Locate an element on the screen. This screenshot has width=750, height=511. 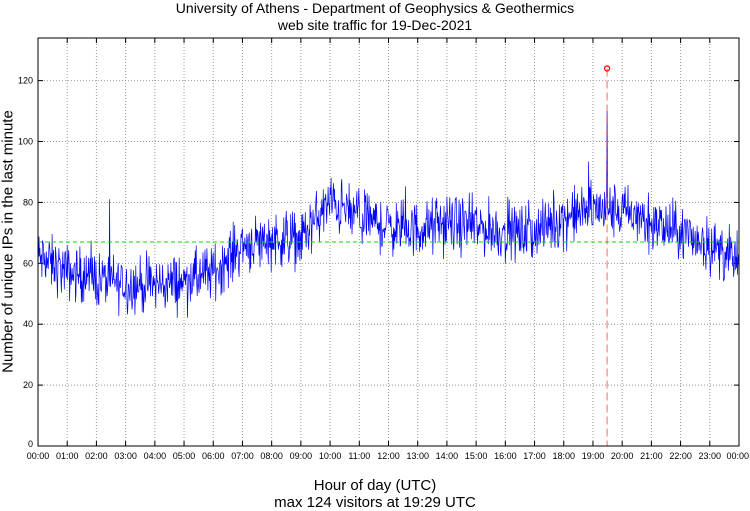
x-tick-label: 23:00 is located at coordinates (710, 456).